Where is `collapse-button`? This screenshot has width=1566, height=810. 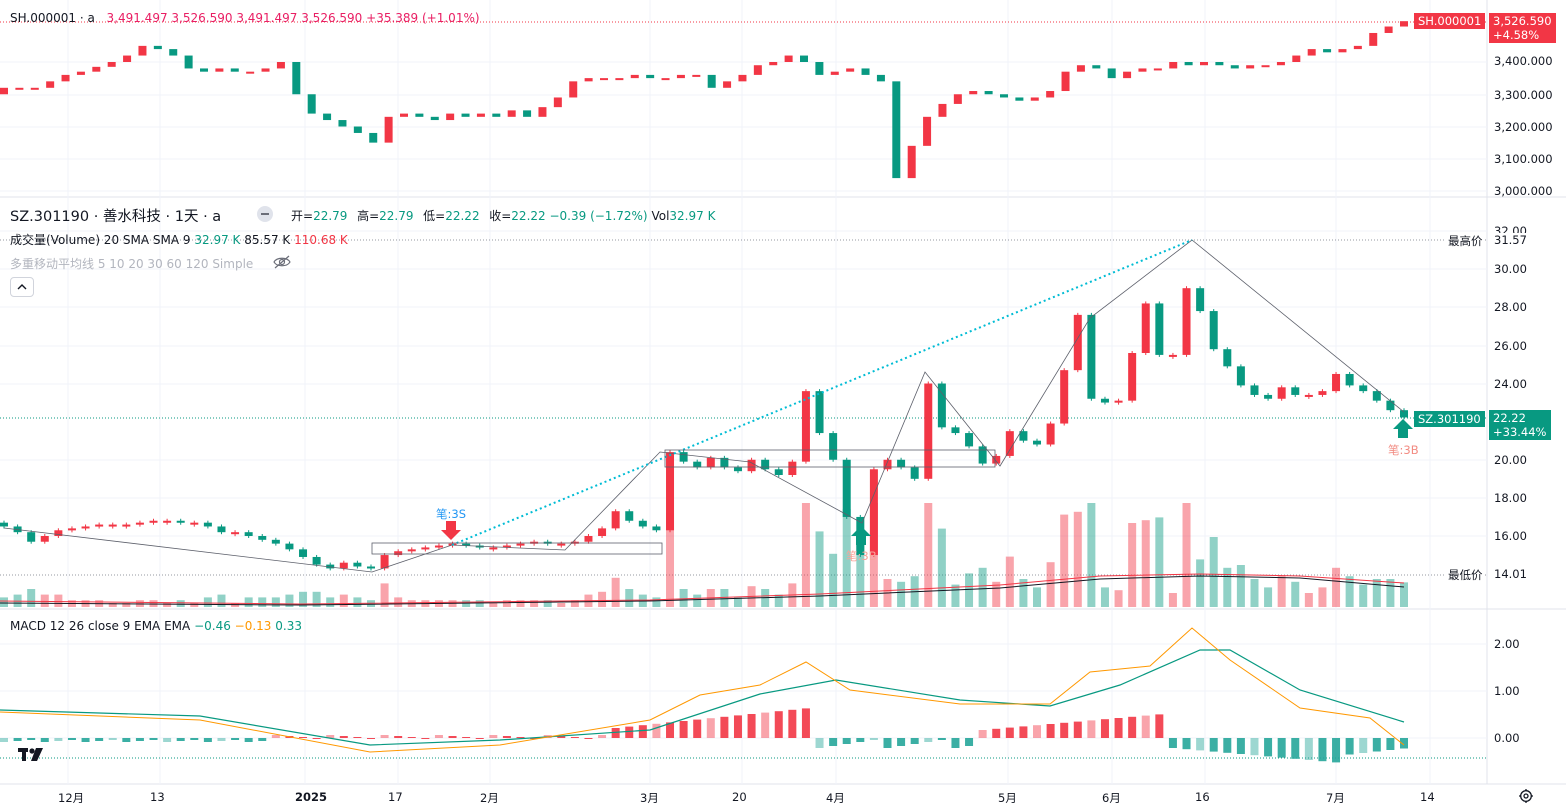 collapse-button is located at coordinates (22, 287).